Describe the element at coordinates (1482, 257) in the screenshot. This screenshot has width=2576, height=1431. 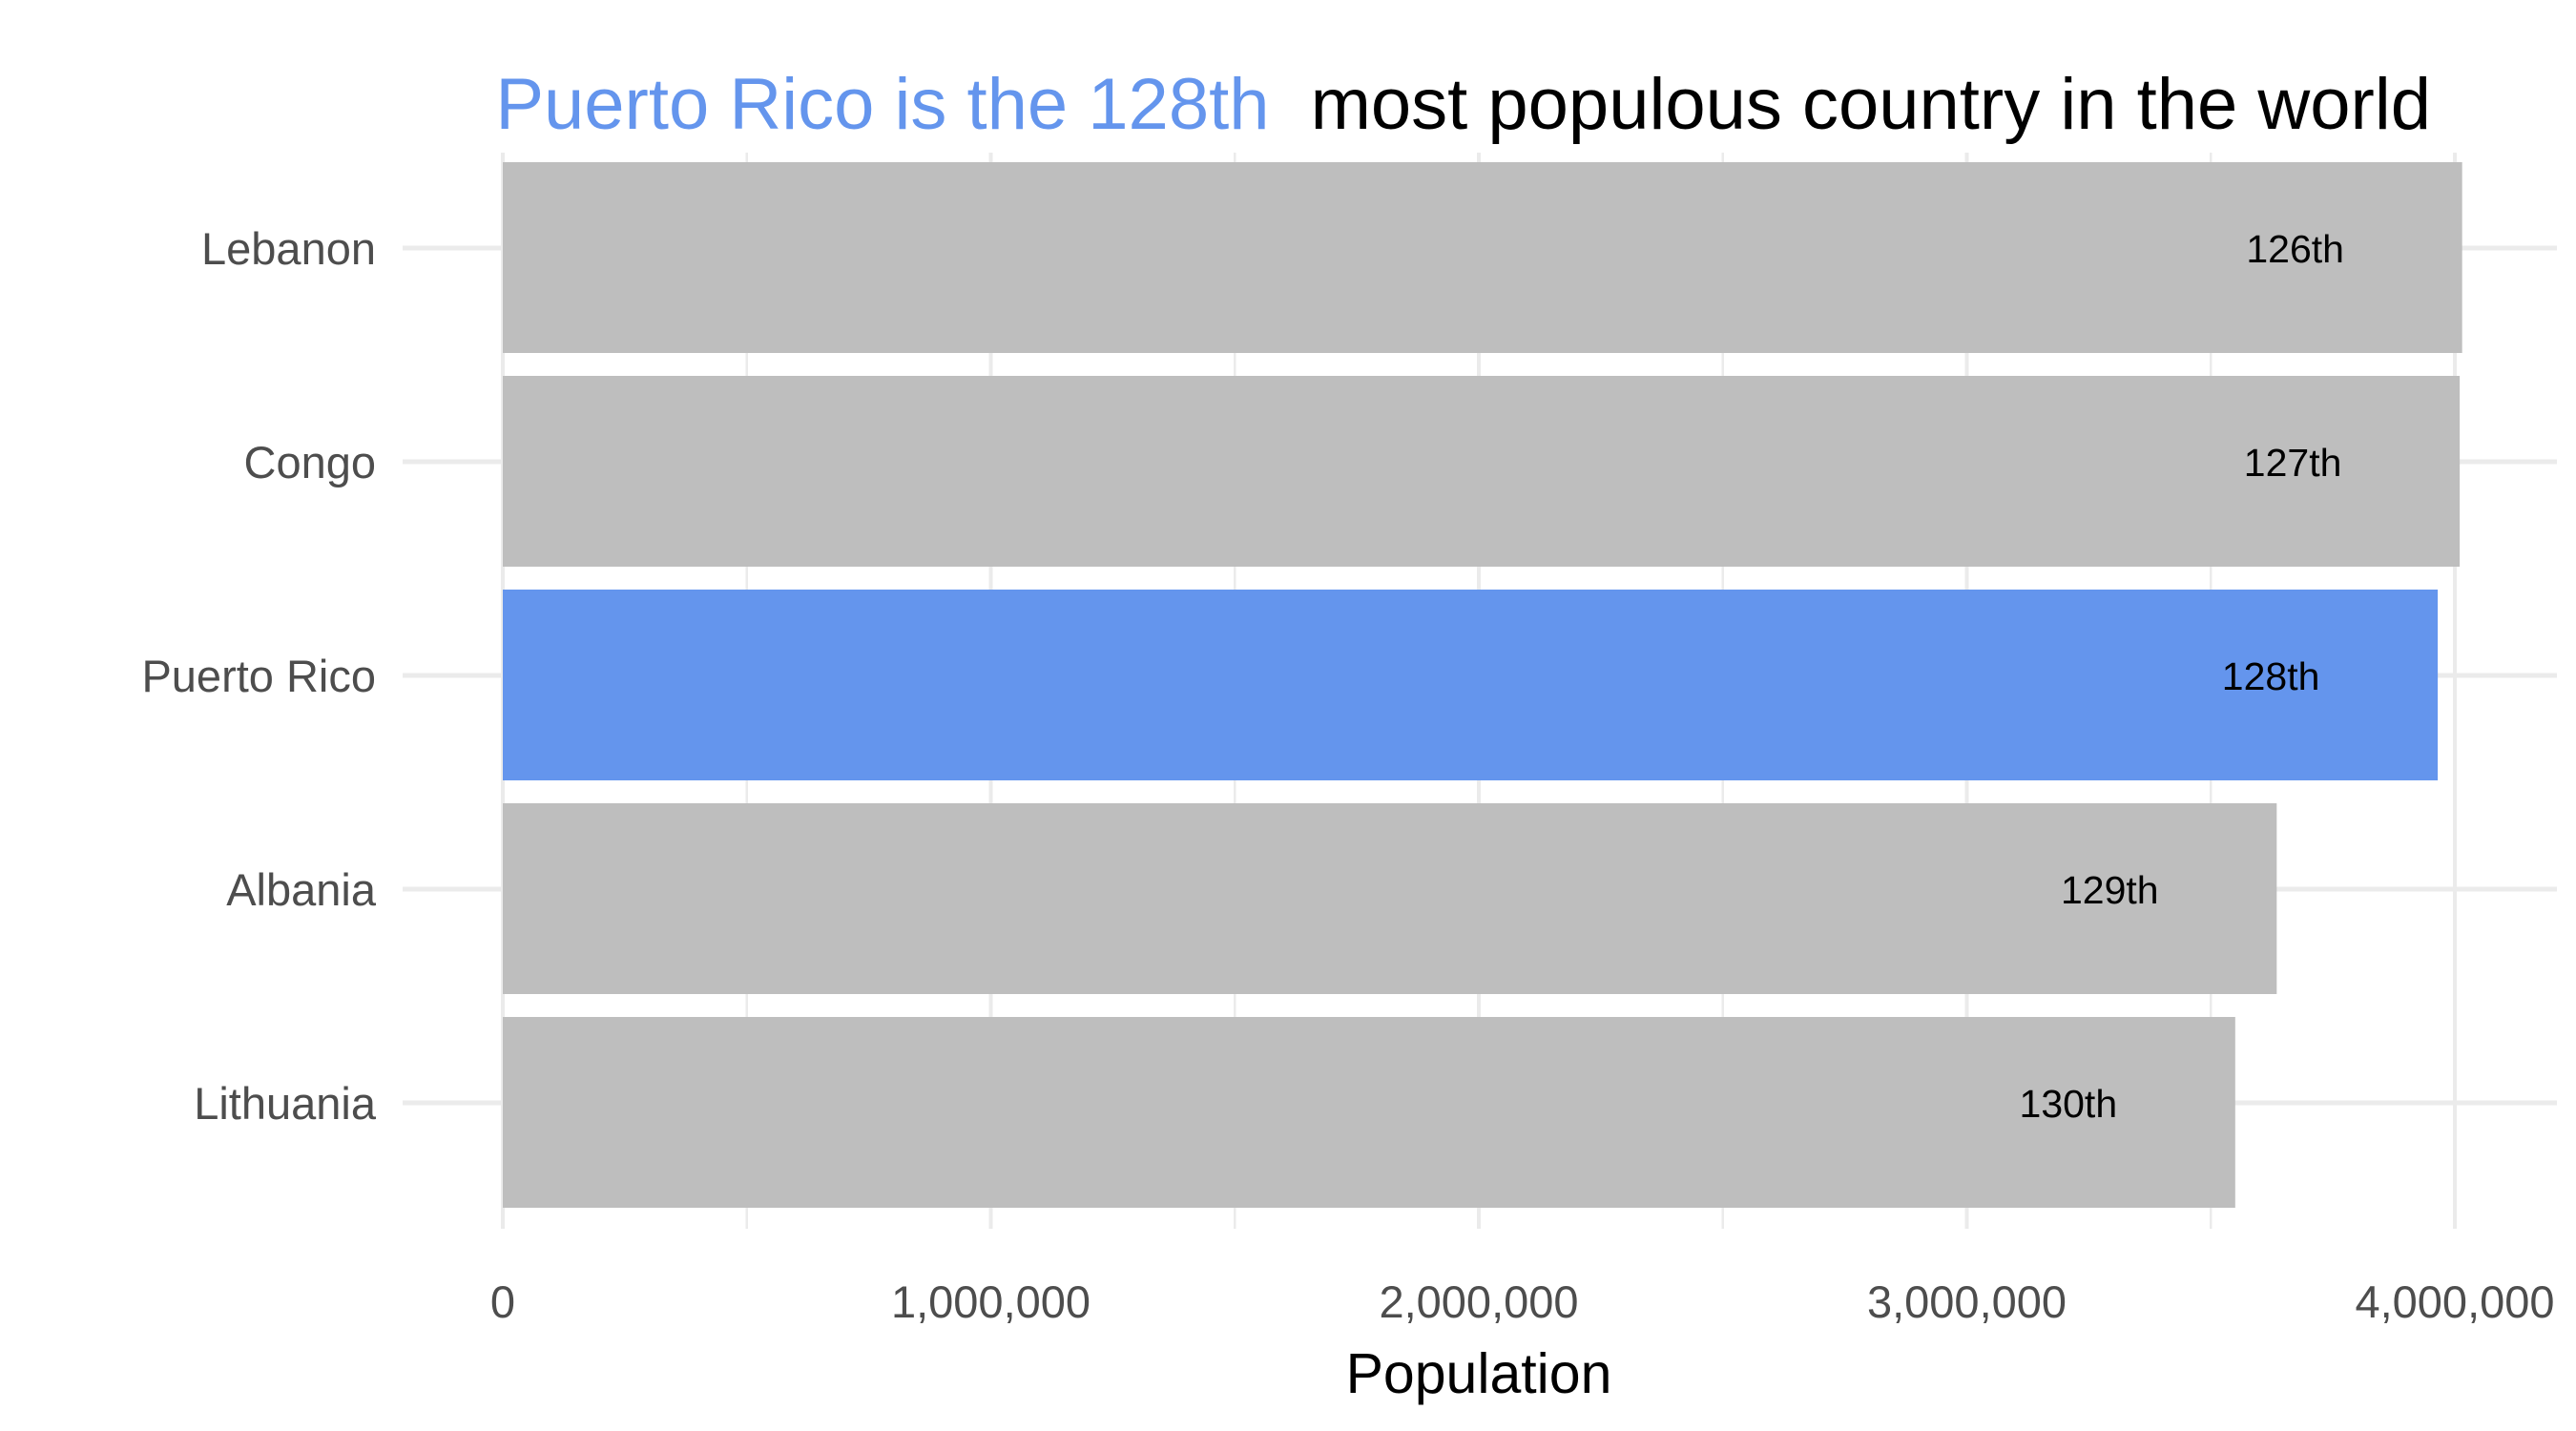
I see `bar-lebanon` at that location.